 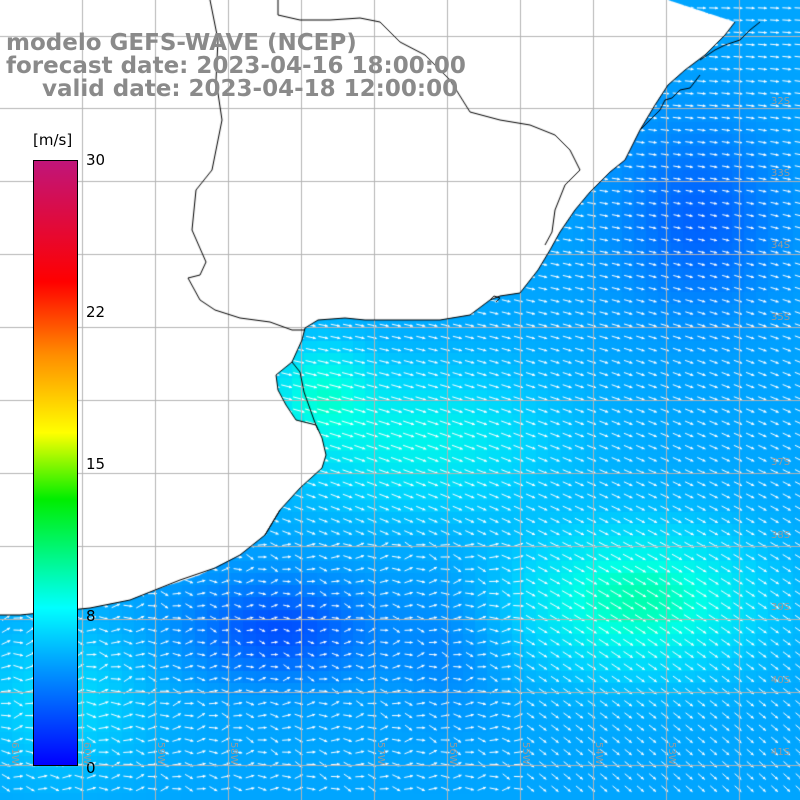 I want to click on lon-label: 53W, so click(x=671, y=753).